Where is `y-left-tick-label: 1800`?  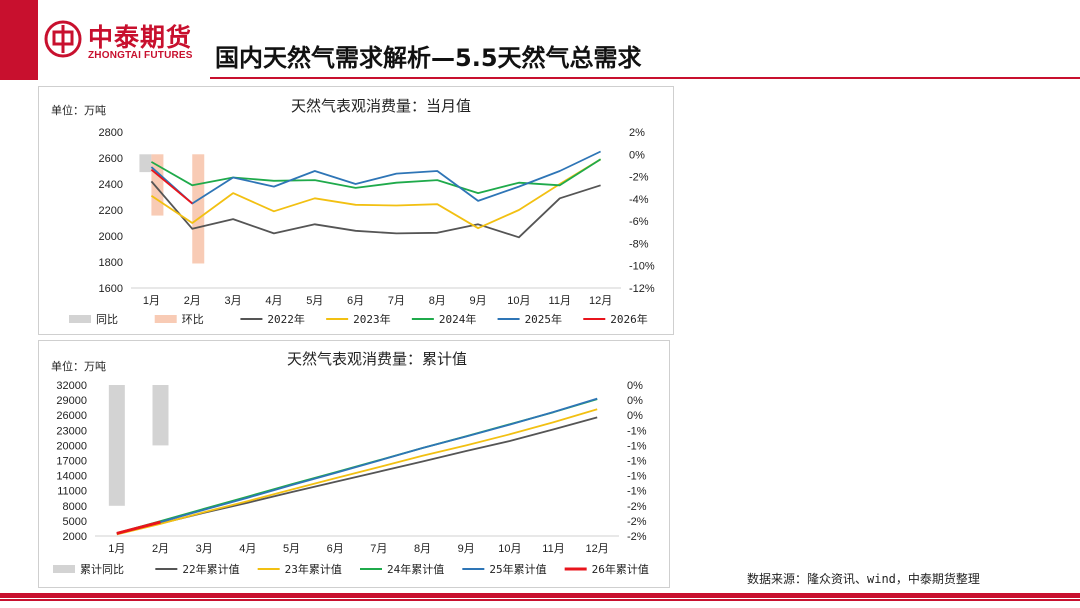
y-left-tick-label: 1800 is located at coordinates (111, 263).